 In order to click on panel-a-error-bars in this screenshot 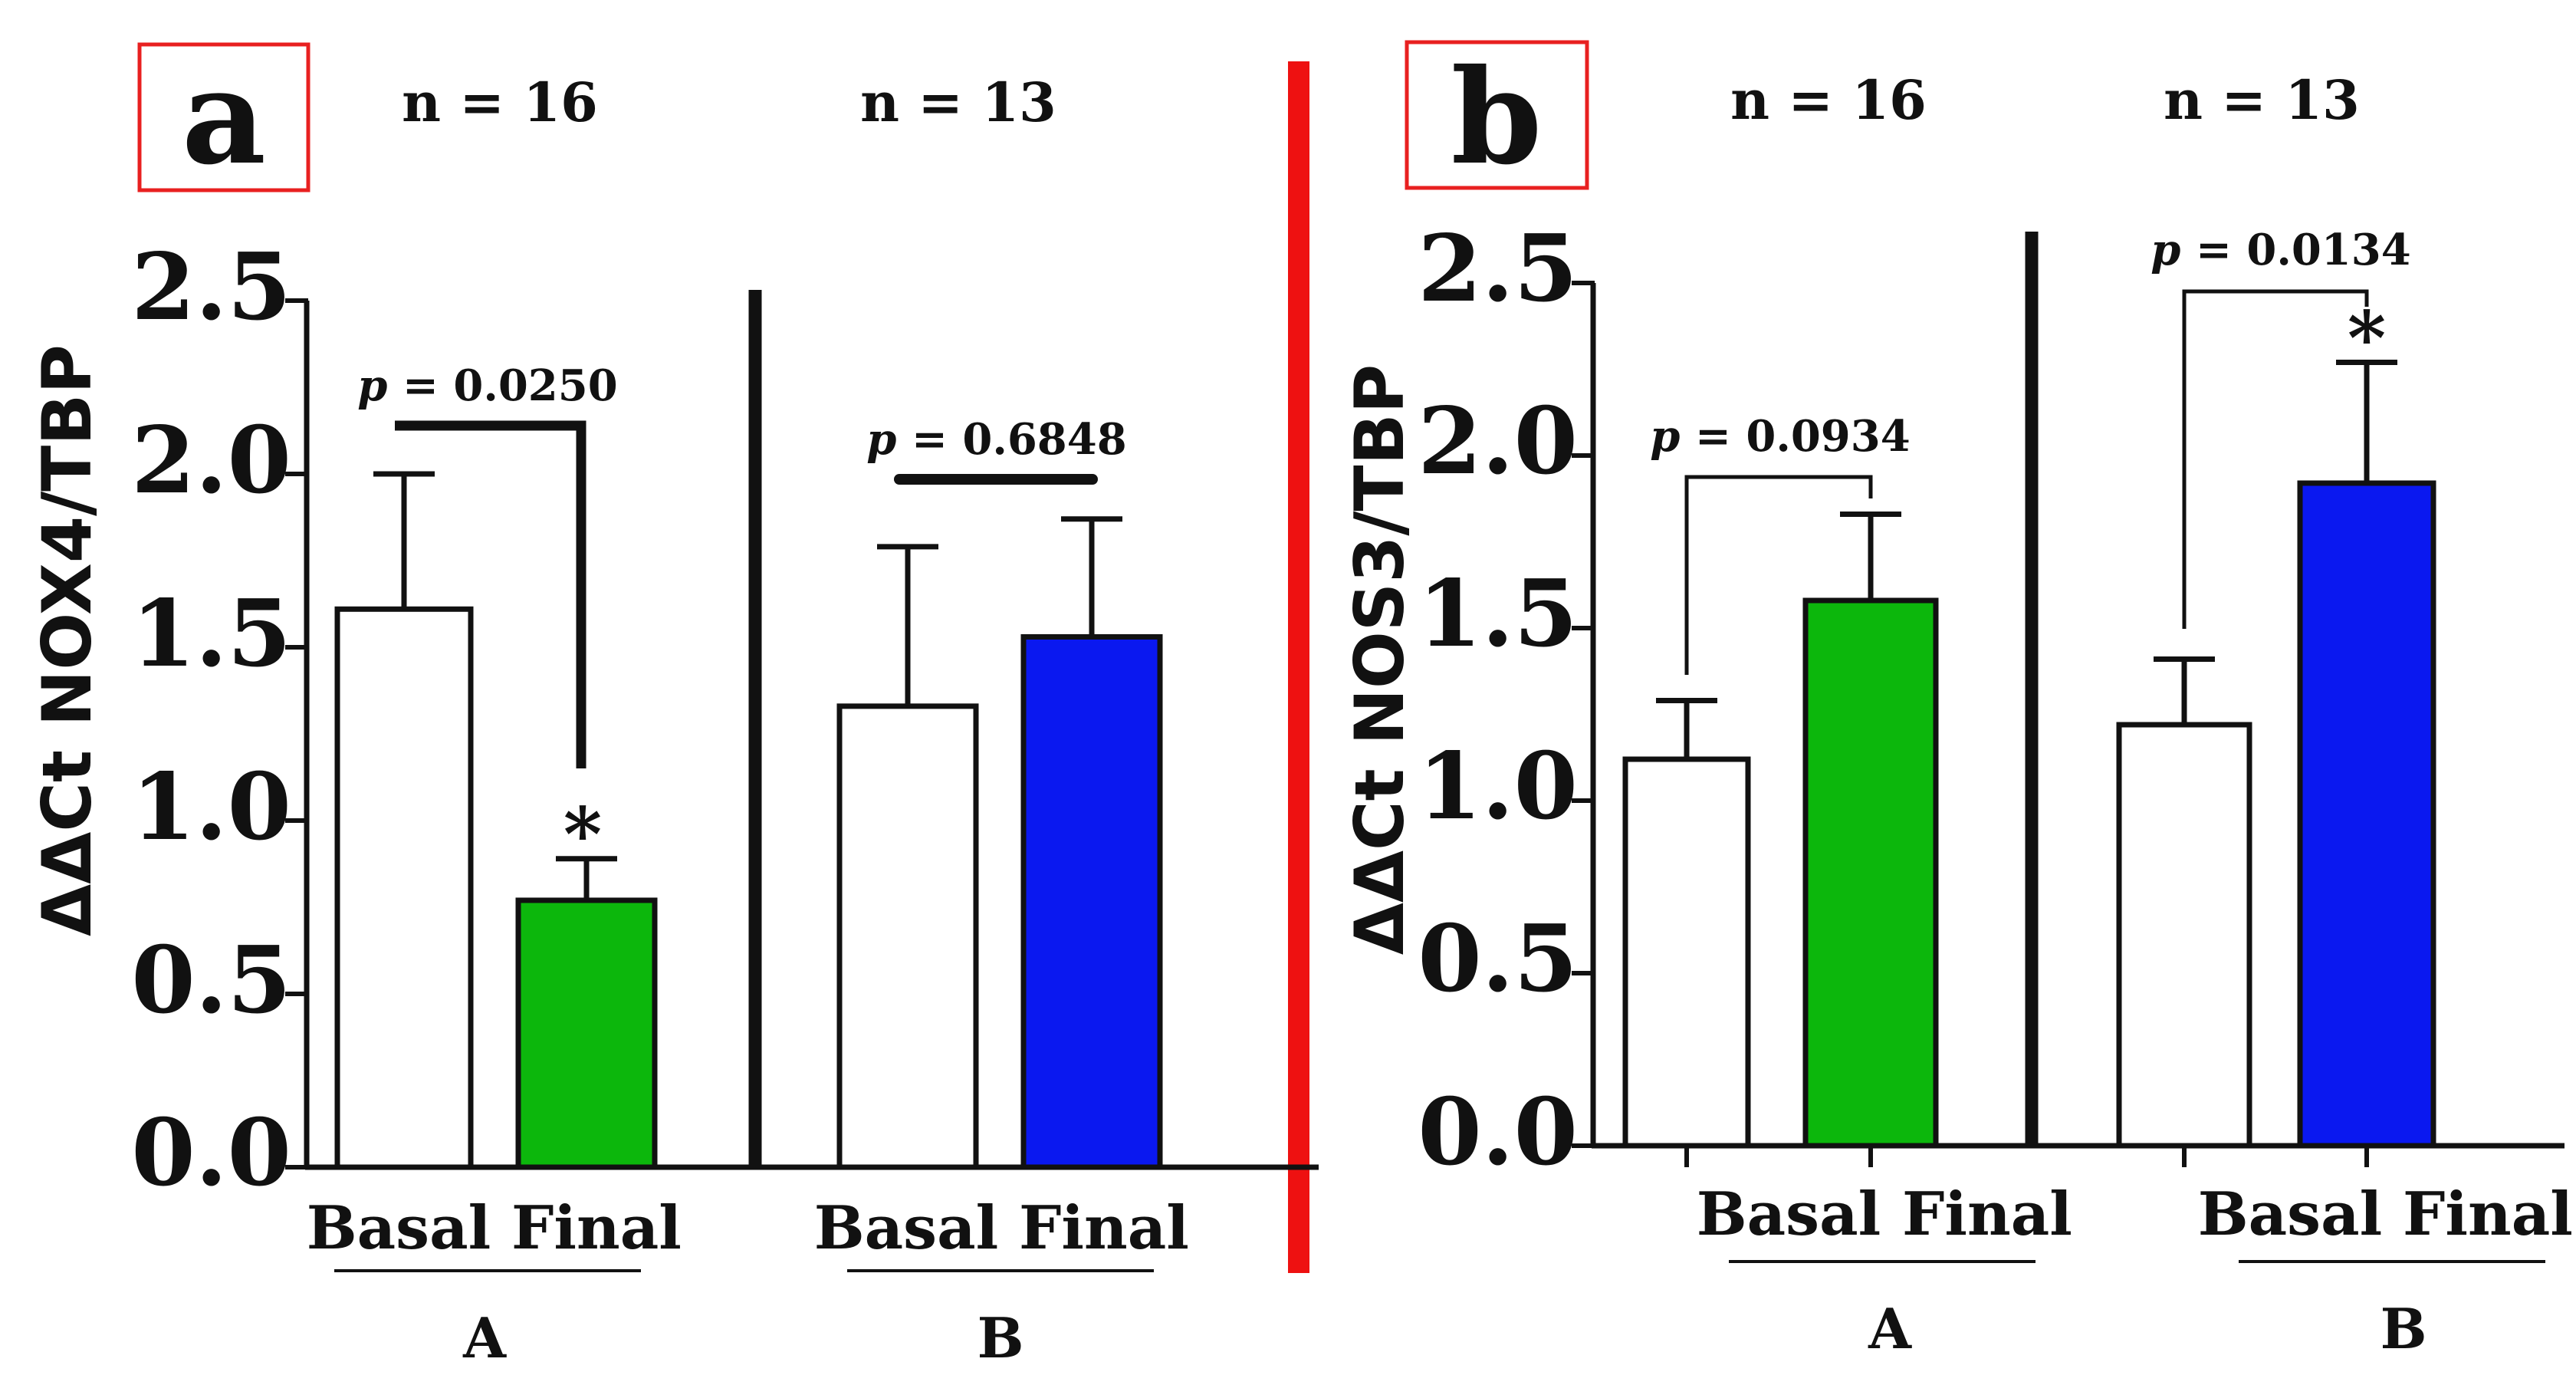, I will do `click(747, 685)`.